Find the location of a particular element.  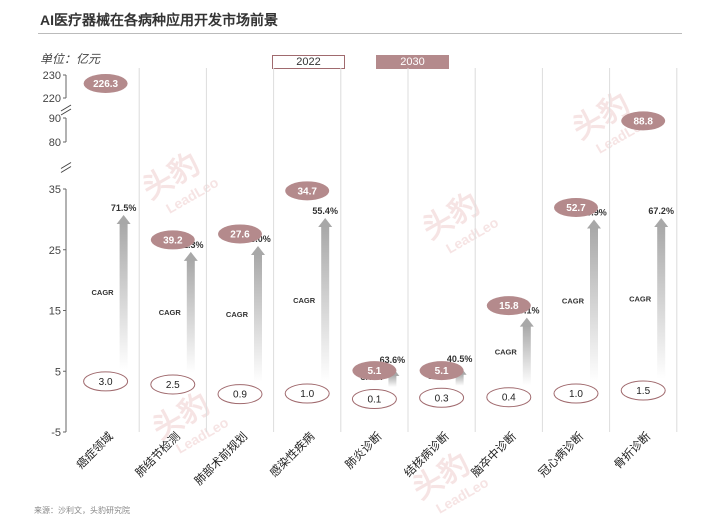

value-2030-label: 34.7 is located at coordinates (307, 191).